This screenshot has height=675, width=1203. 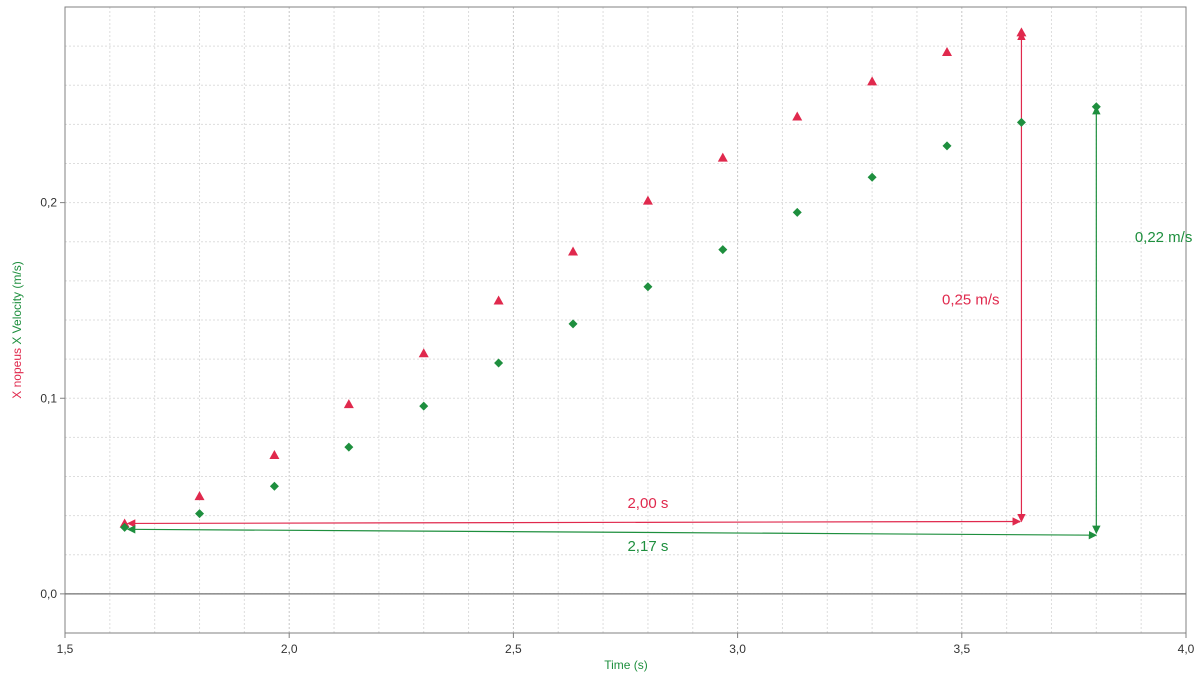 I want to click on annotation-label: 0,25 m/s, so click(x=971, y=299).